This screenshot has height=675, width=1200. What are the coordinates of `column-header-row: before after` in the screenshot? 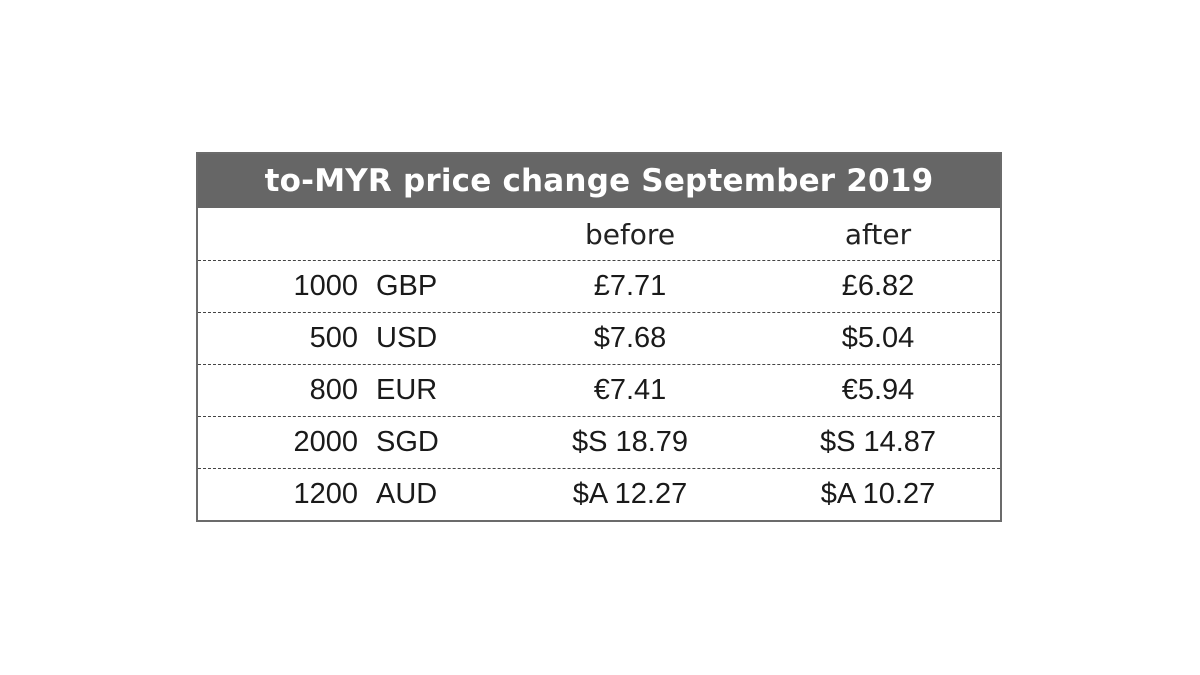 It's located at (599, 234).